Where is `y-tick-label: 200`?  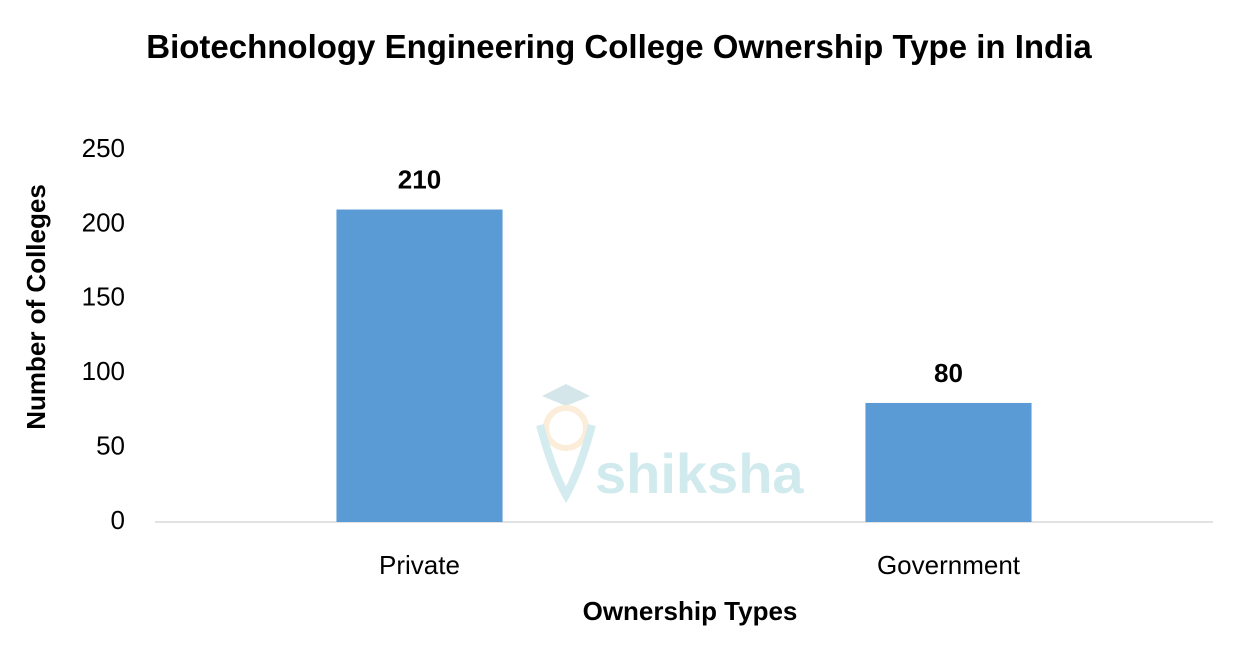
y-tick-label: 200 is located at coordinates (103, 222).